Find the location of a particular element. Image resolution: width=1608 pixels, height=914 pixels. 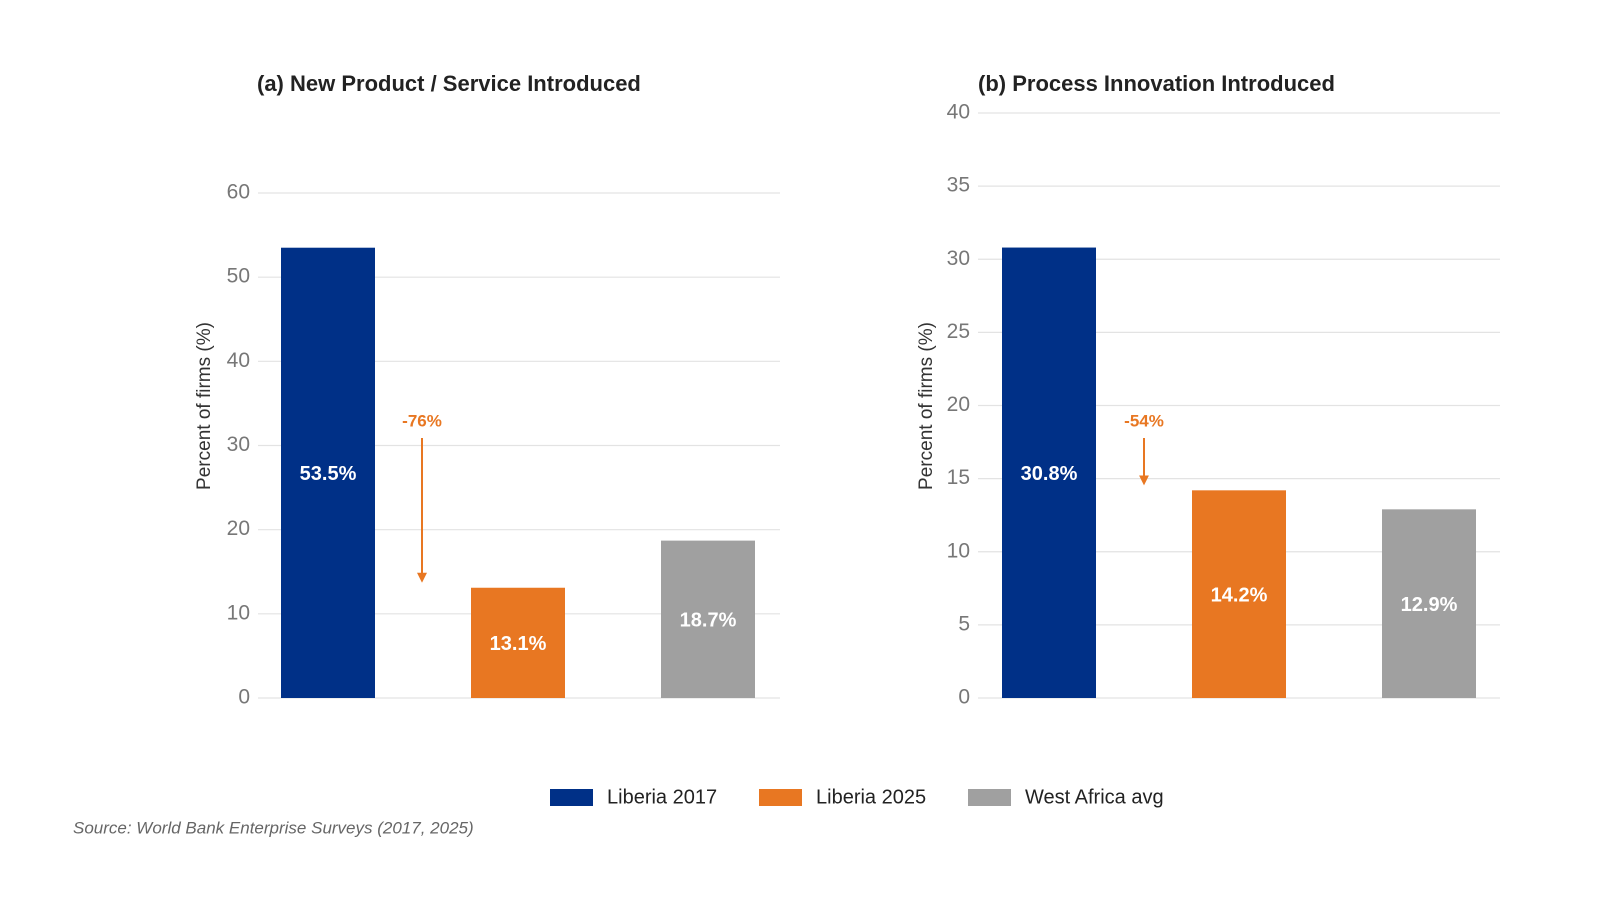

legend-label: Liberia 2017 is located at coordinates (662, 797).